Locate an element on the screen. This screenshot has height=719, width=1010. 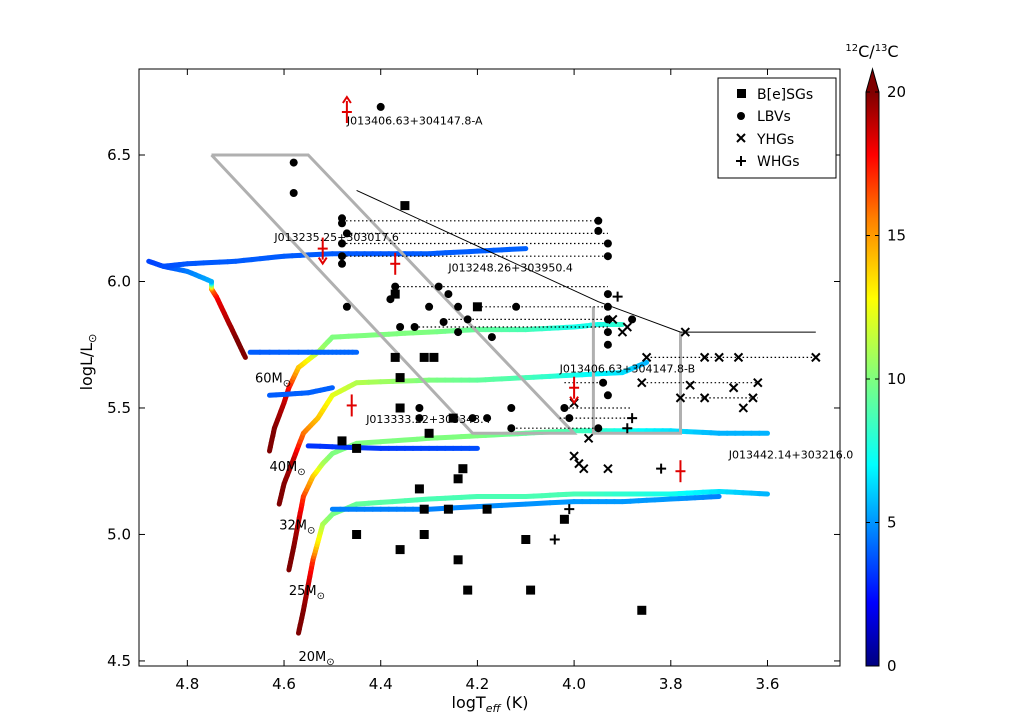
colorbar-extend-arrow is located at coordinates (872, 80).